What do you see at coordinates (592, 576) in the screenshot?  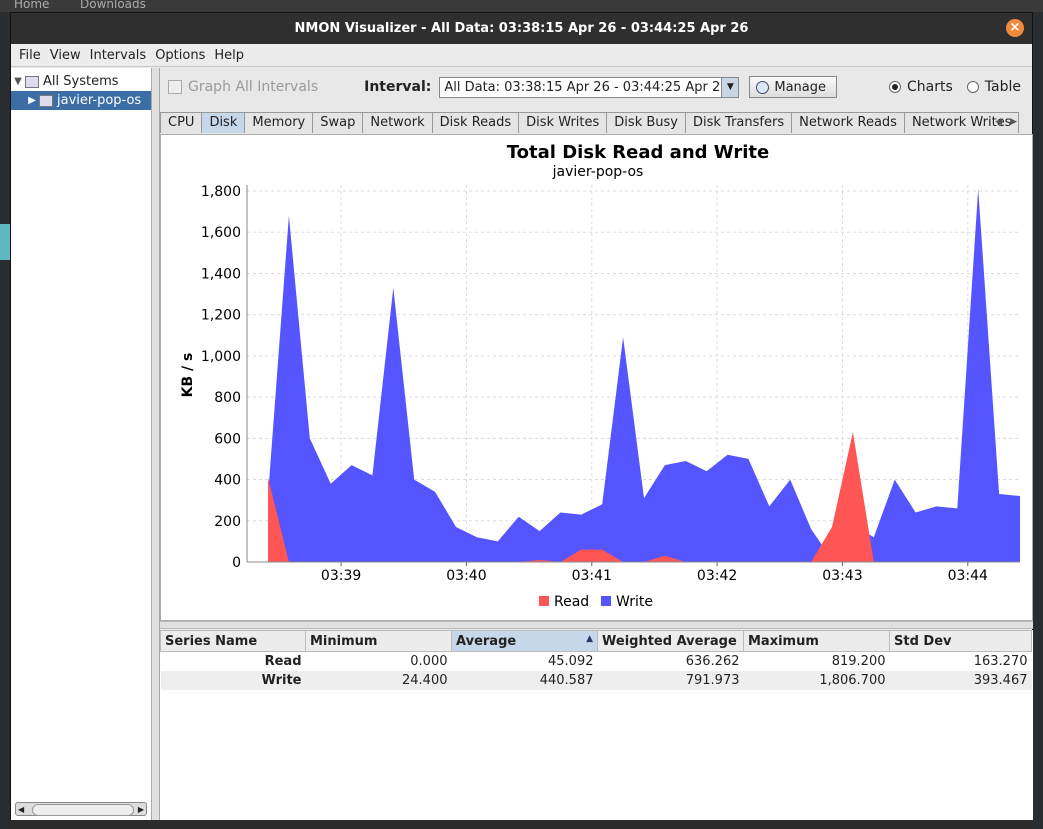 I see `x-tick-label: 03:41` at bounding box center [592, 576].